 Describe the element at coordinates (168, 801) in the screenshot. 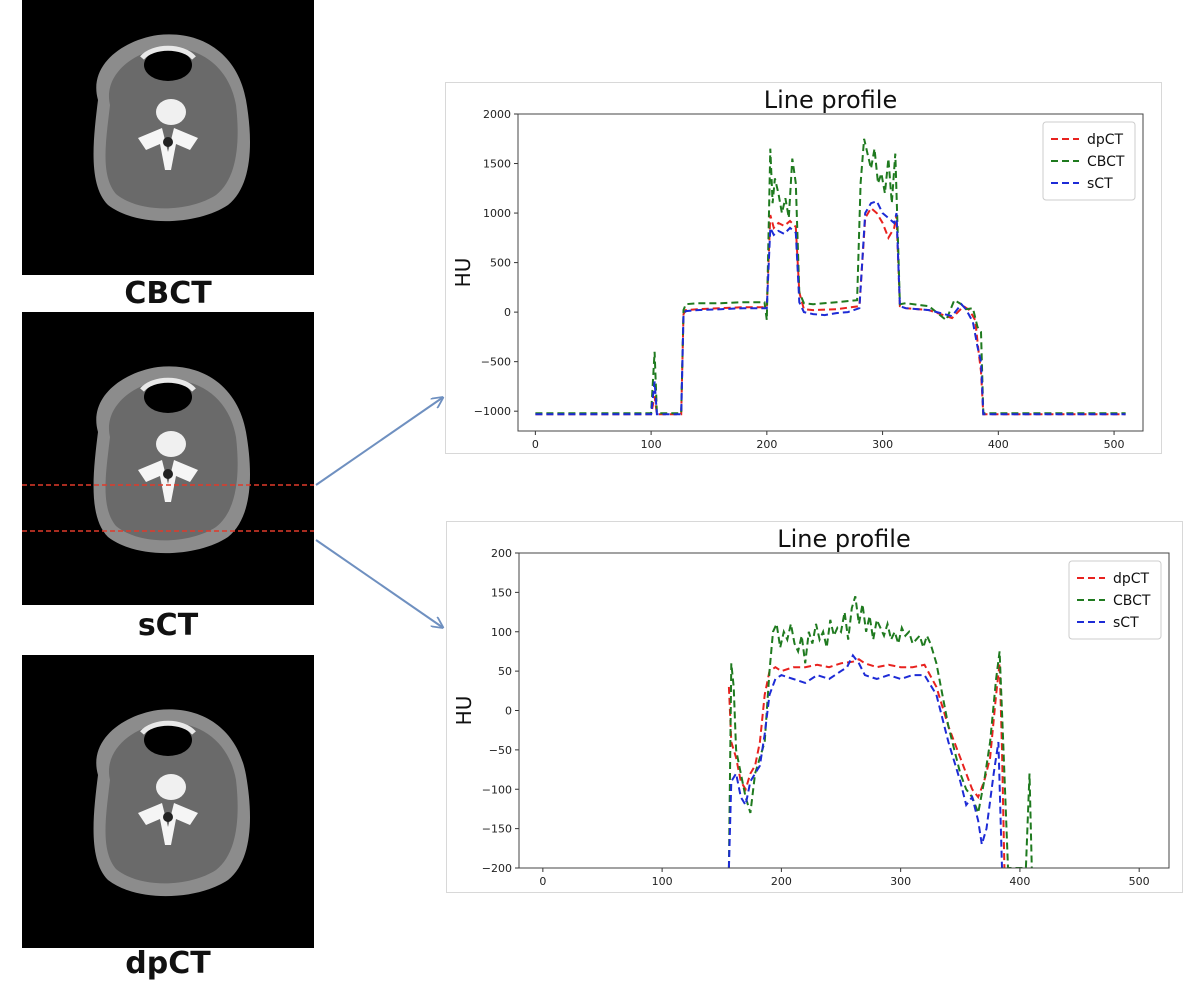

I see `scan-image-dpct` at that location.